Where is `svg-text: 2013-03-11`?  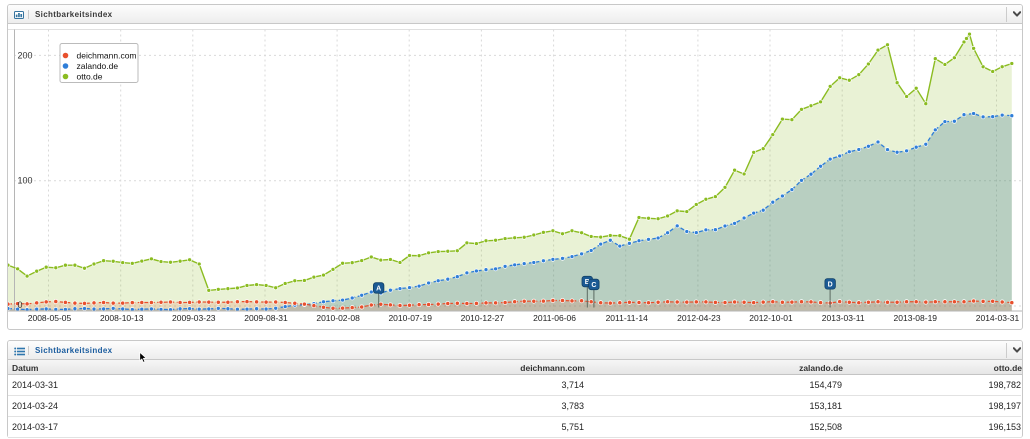
svg-text: 2013-03-11 is located at coordinates (843, 318).